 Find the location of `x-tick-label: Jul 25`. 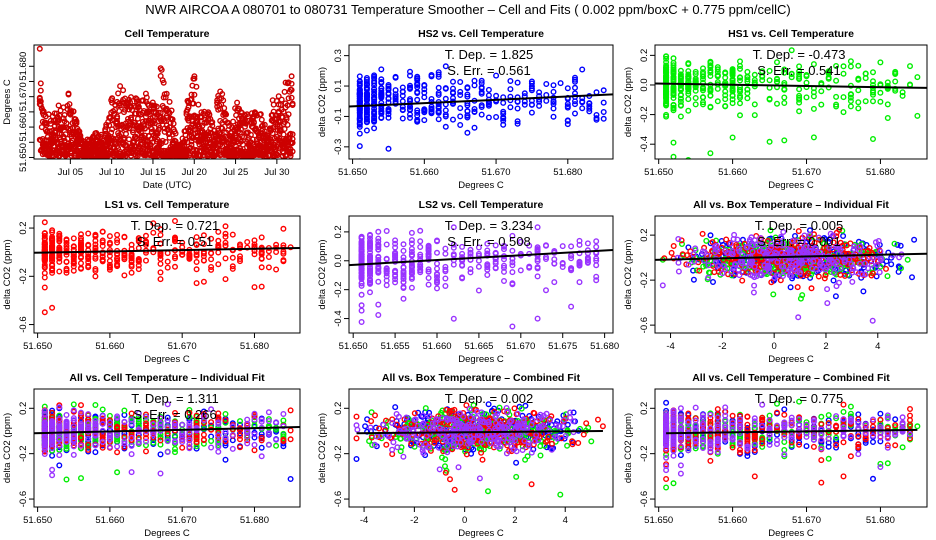

x-tick-label: Jul 25 is located at coordinates (235, 172).